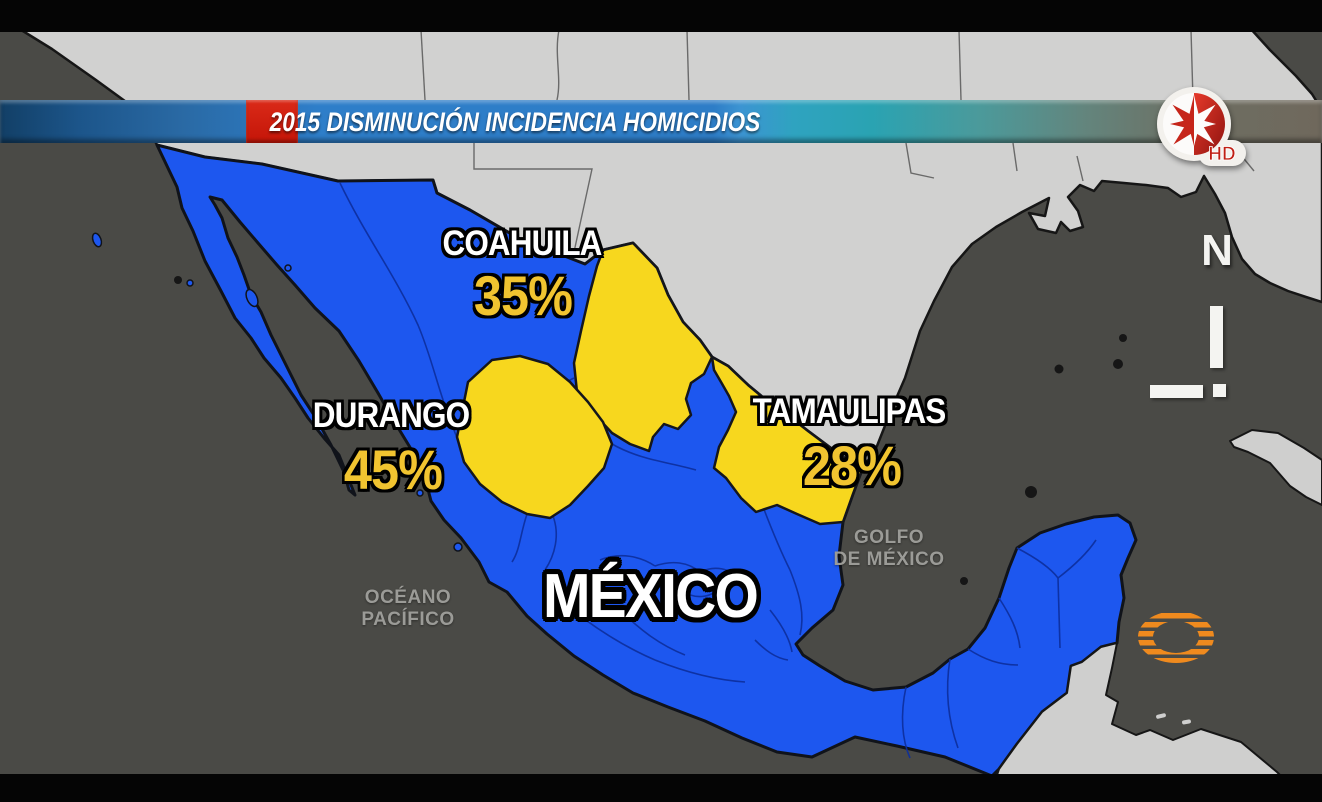 The image size is (1322, 802). I want to click on ocean-label: OCÉANO PACÍFICO, so click(407, 609).